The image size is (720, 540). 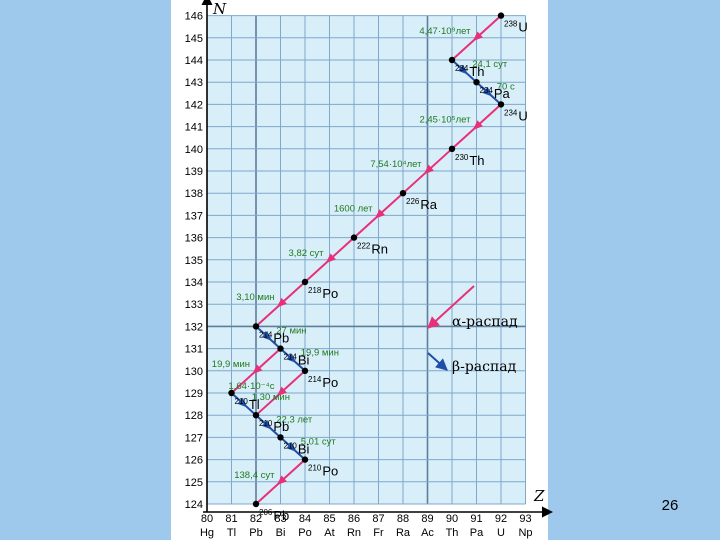 What do you see at coordinates (194, 216) in the screenshot?
I see `y-tick-label: 137` at bounding box center [194, 216].